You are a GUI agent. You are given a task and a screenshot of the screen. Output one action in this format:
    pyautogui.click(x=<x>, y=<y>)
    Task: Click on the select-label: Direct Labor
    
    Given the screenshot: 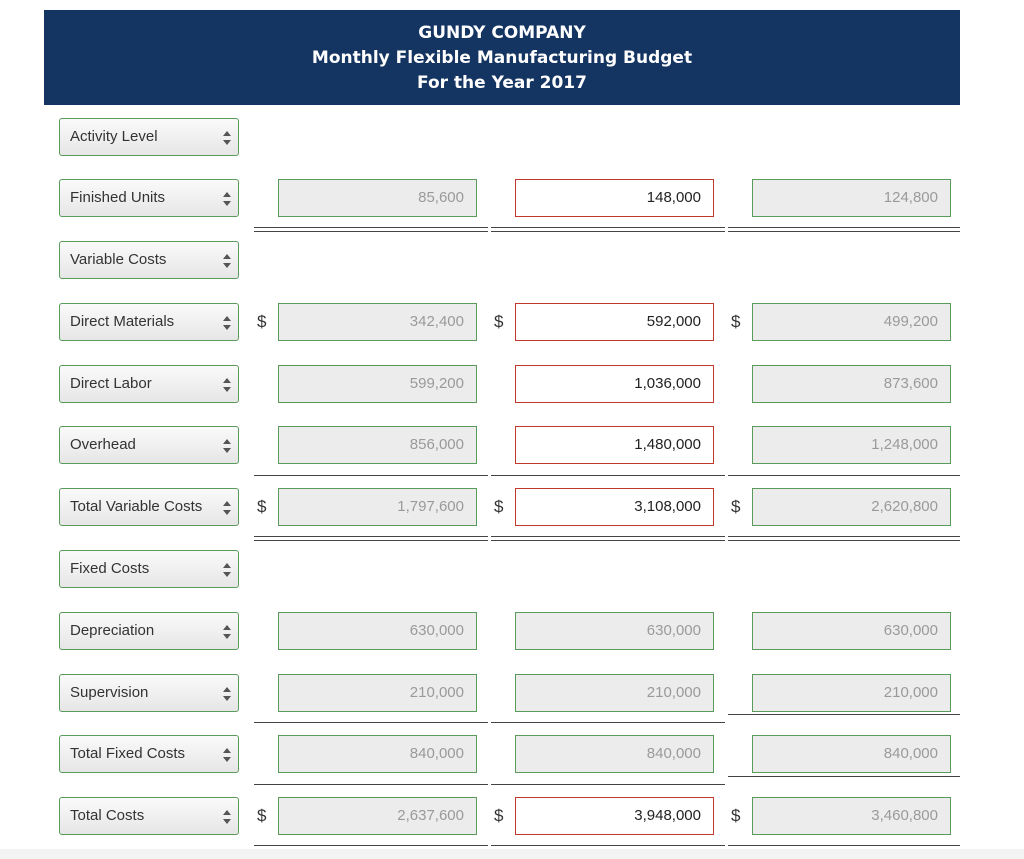 What is the action you would take?
    pyautogui.click(x=111, y=383)
    